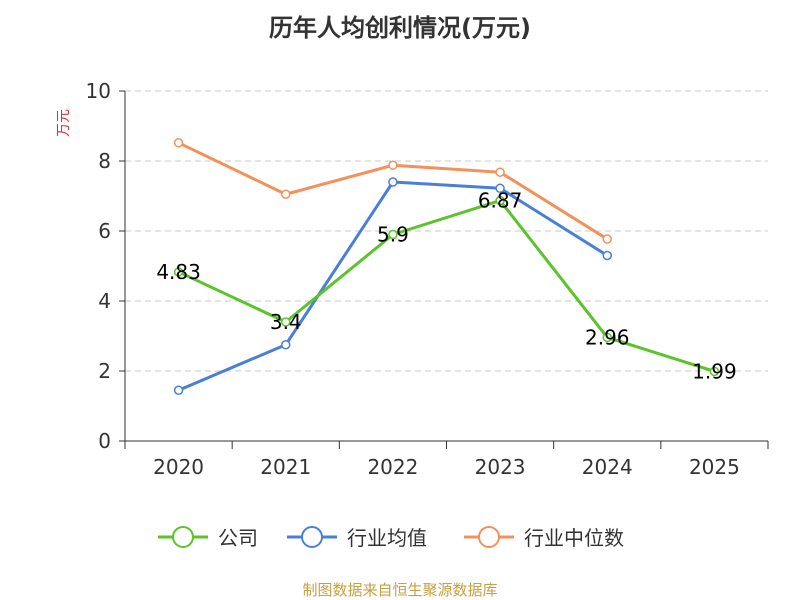 The image size is (800, 600). Describe the element at coordinates (285, 467) in the screenshot. I see `x-tick-label: 2021` at that location.